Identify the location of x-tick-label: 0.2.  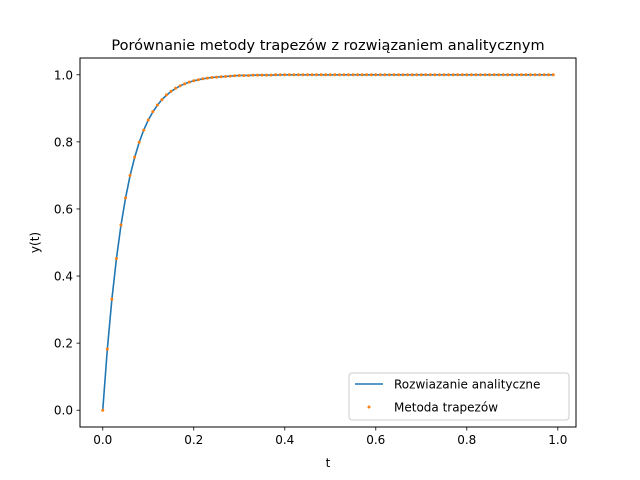
(193, 440).